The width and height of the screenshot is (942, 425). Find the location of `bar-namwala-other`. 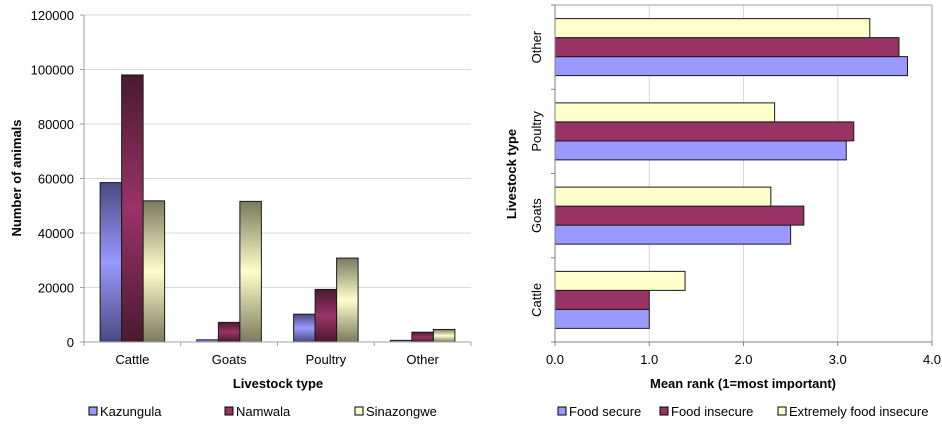

bar-namwala-other is located at coordinates (422, 337).